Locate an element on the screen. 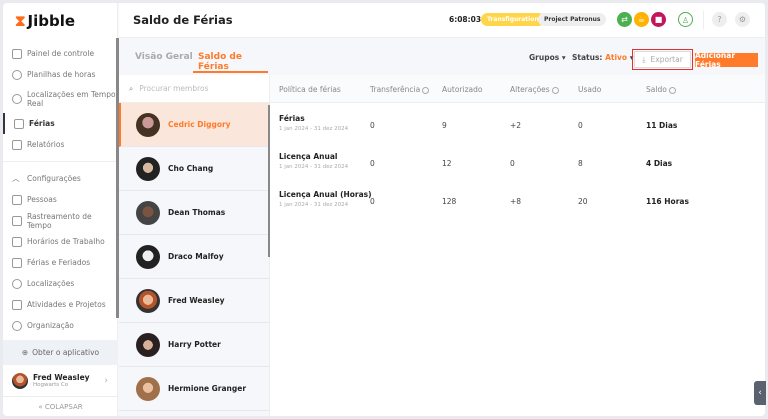 This screenshot has width=768, height=419. sidebar-item-organization: Organização is located at coordinates (60, 325).